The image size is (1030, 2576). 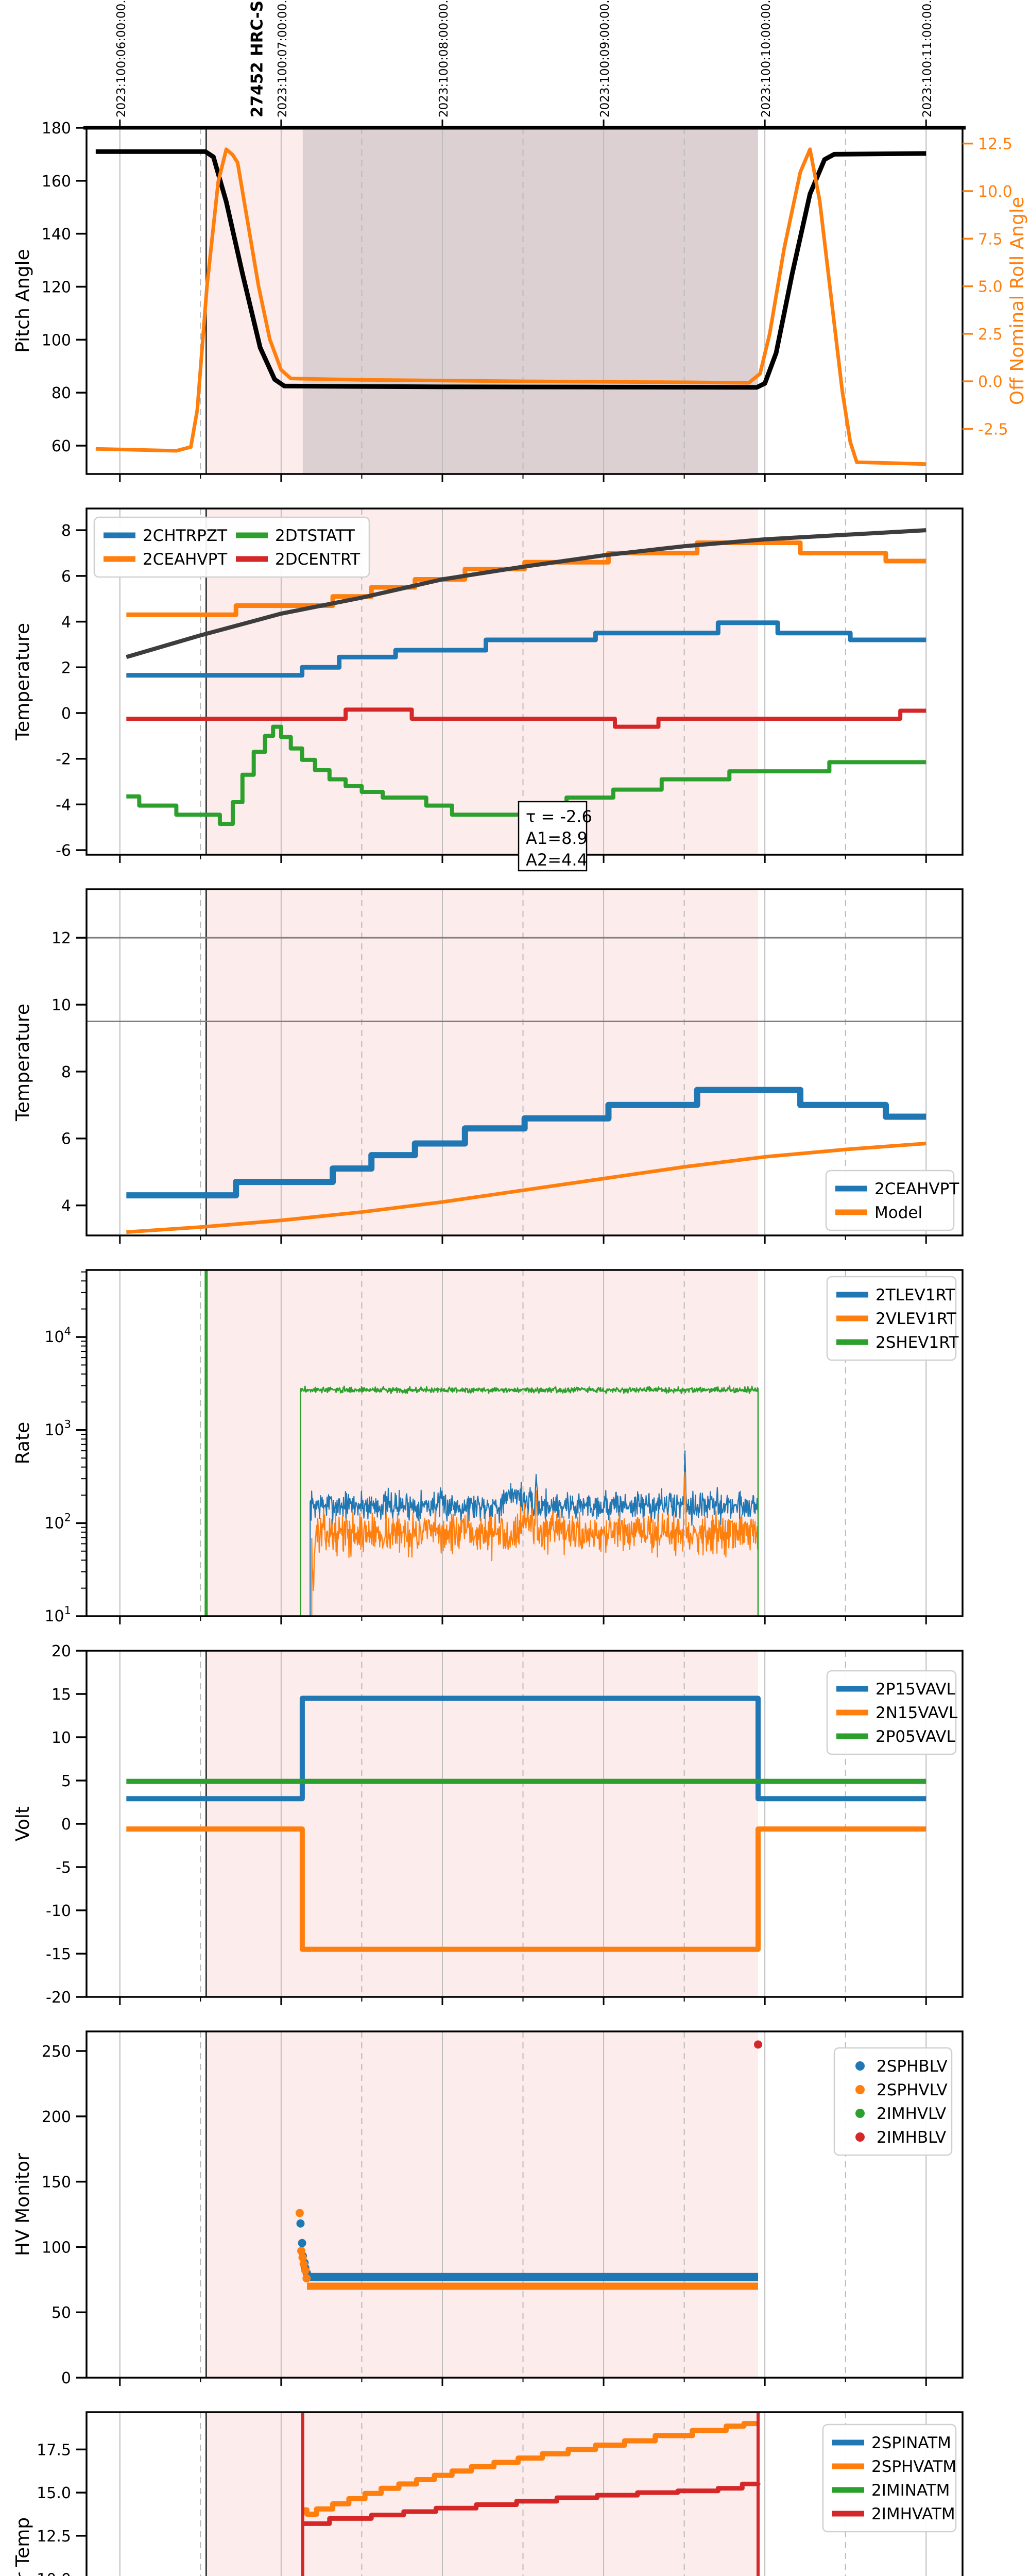 I want to click on y-axis-title: Rate, so click(x=22, y=1443).